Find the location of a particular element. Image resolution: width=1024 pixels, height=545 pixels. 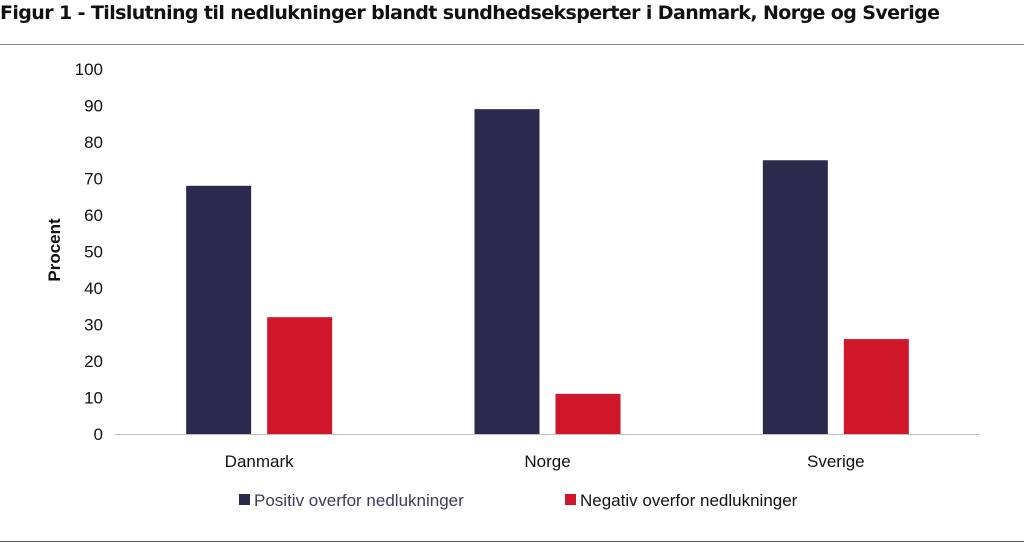

legend-label: Negativ overfor nedlukninger is located at coordinates (689, 500).